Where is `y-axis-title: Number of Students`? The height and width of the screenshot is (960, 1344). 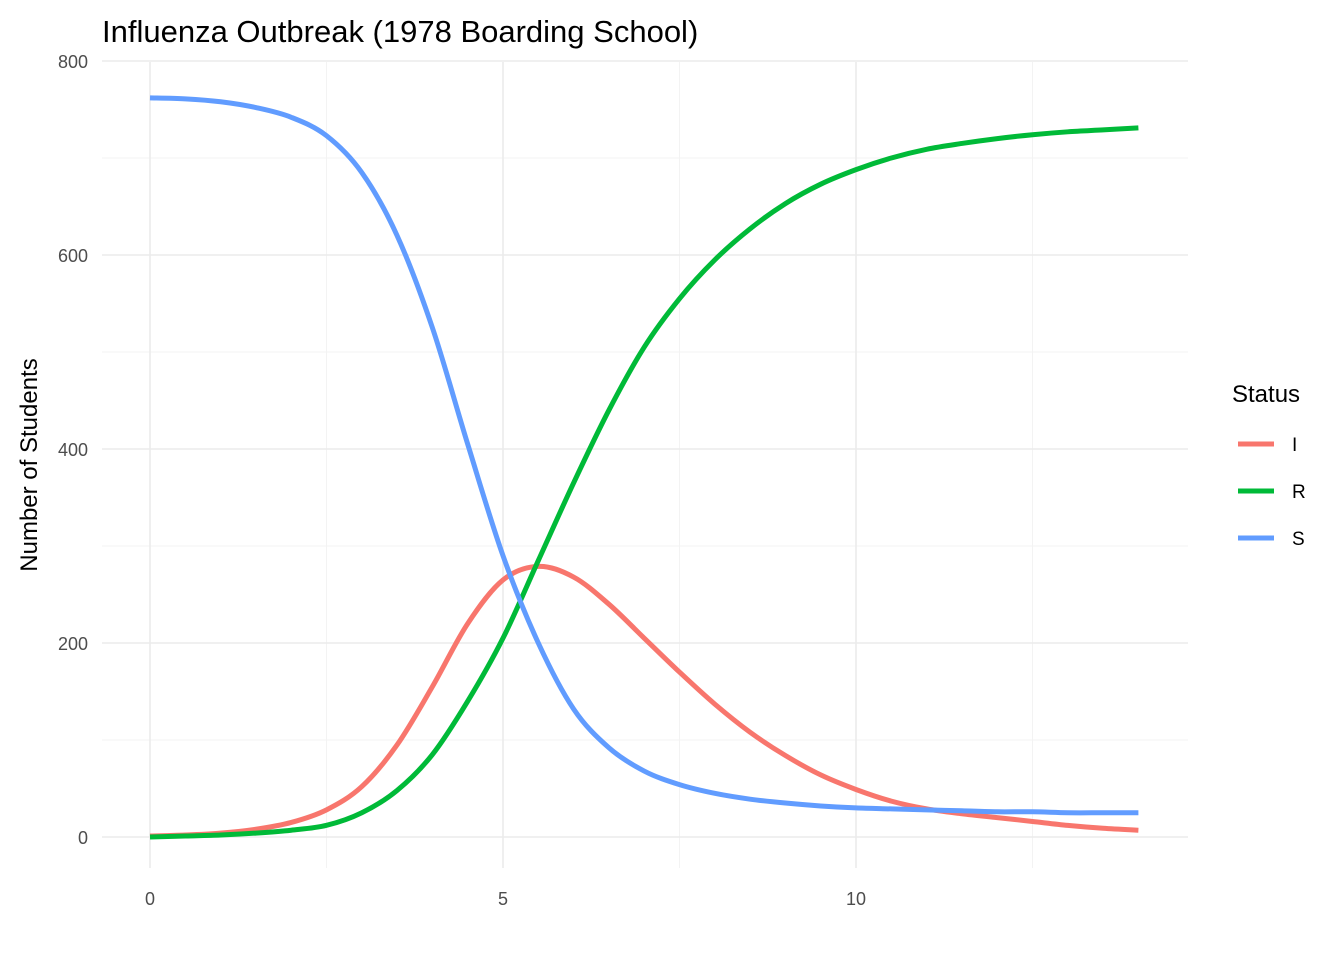
y-axis-title: Number of Students is located at coordinates (29, 464).